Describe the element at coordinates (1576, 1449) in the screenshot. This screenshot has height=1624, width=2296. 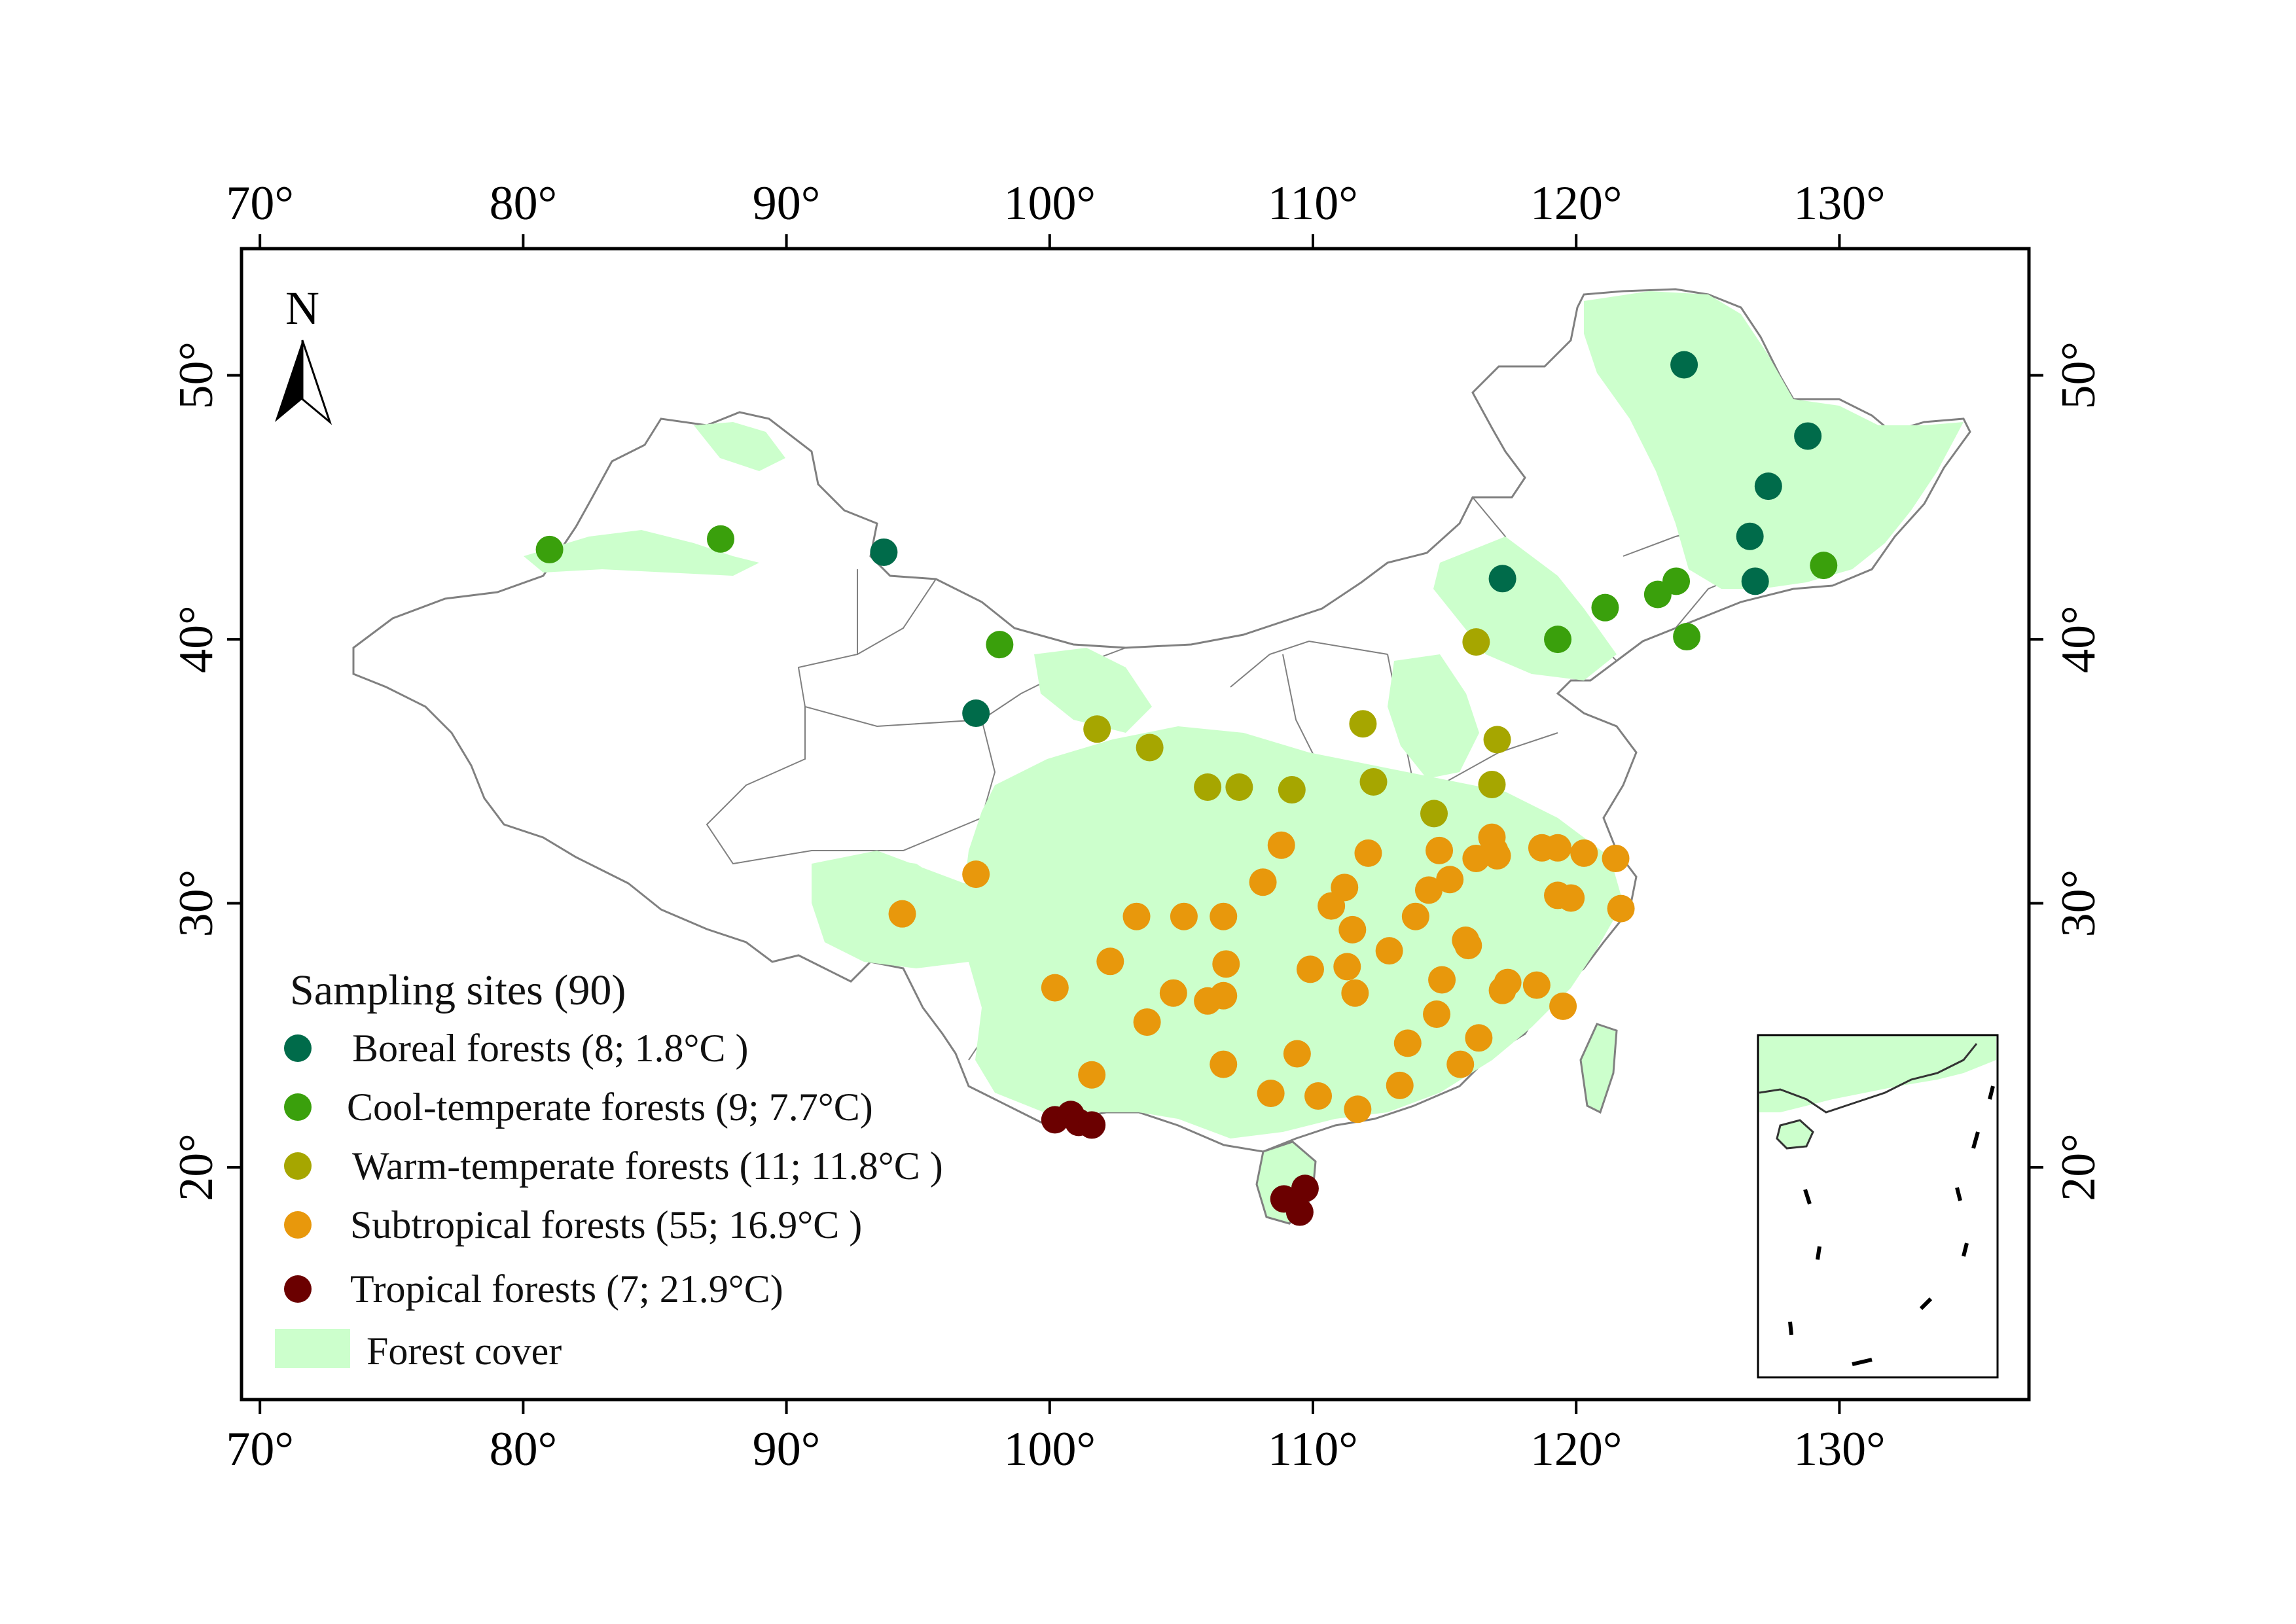
I see `lon-label-bottom: 120°` at that location.